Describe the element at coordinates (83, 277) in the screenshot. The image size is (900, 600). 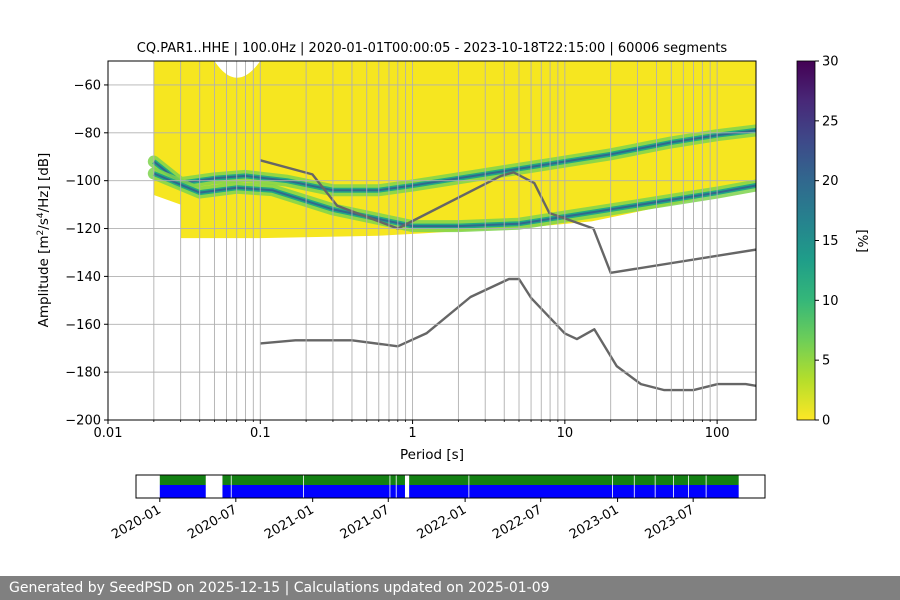
I see `y-tick-label: −140` at that location.